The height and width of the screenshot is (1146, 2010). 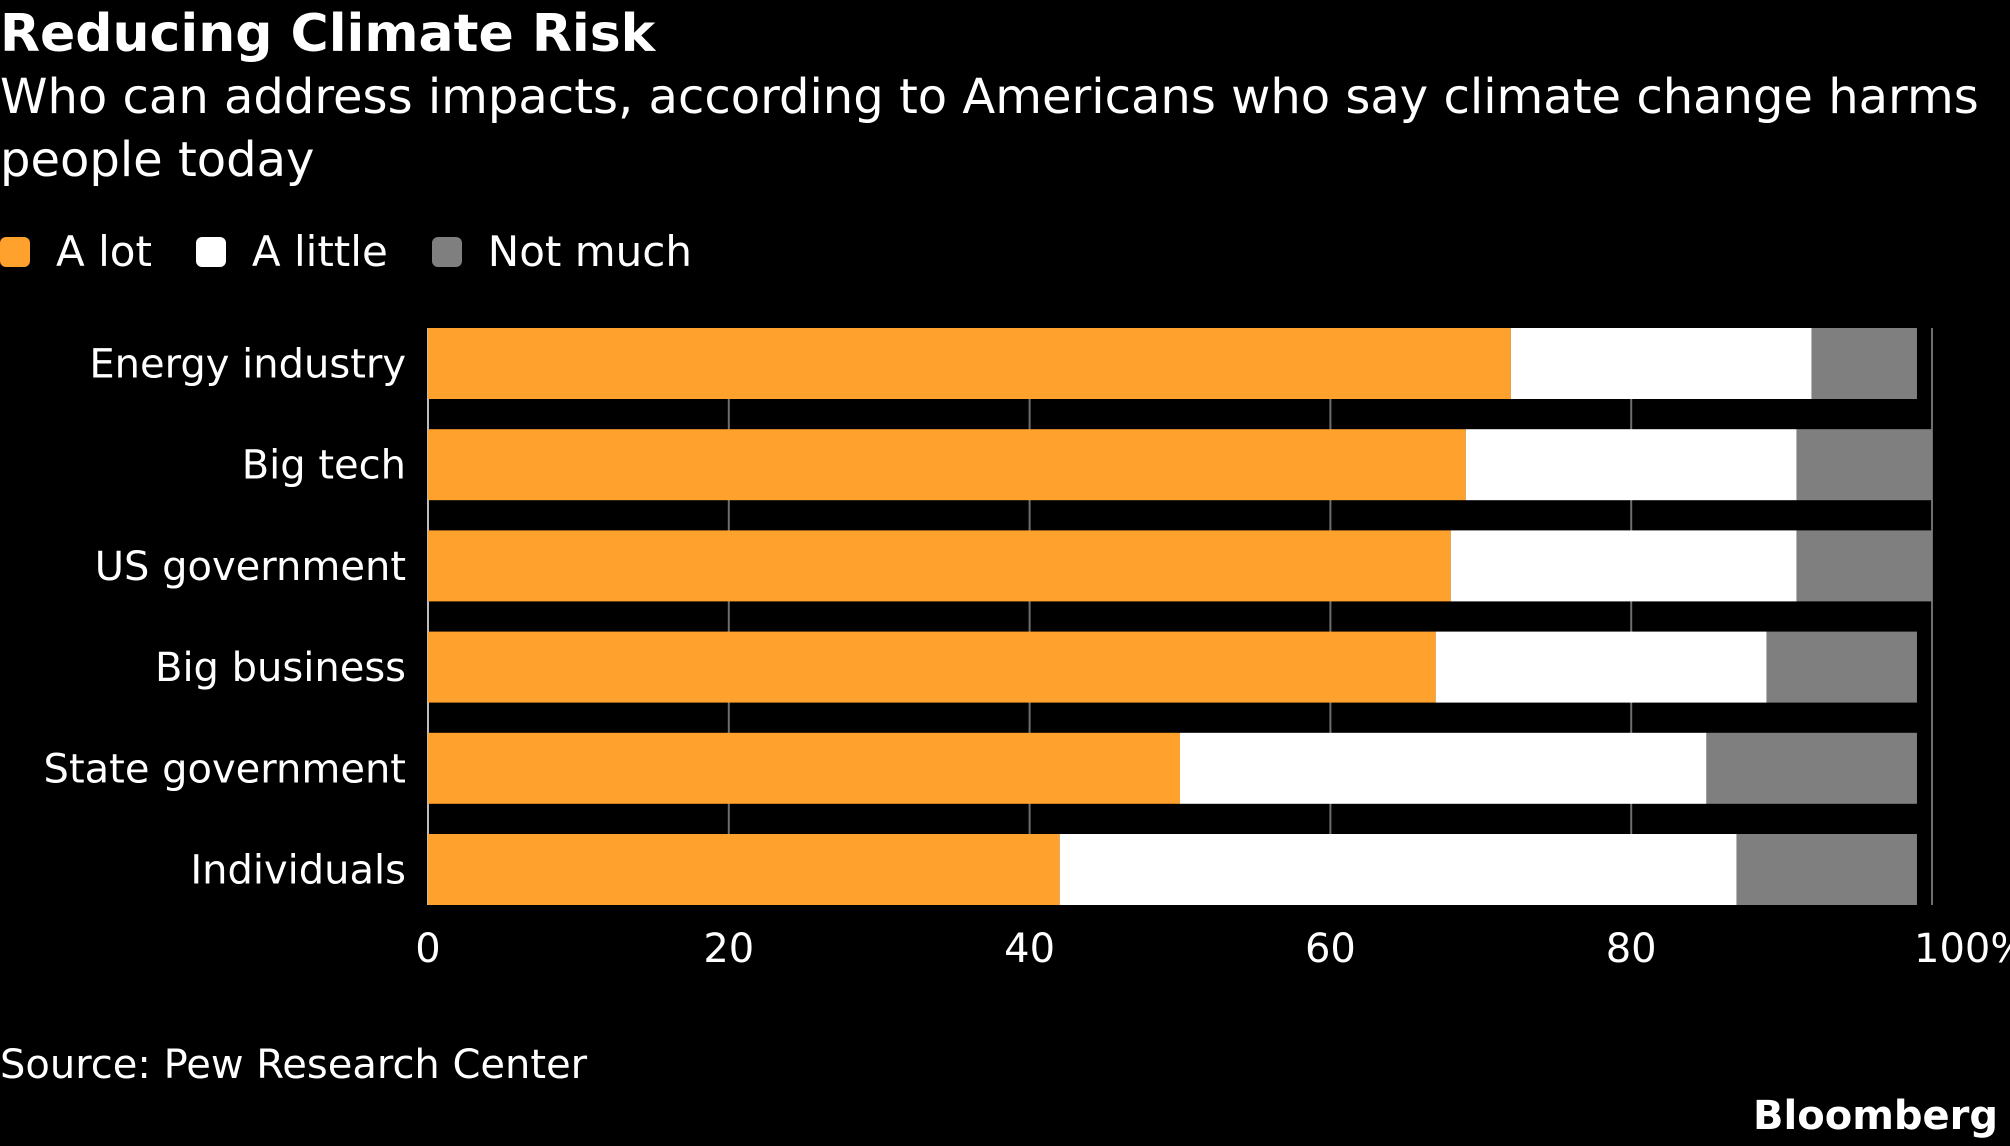 What do you see at coordinates (1864, 363) in the screenshot?
I see `bar-energy-industry-not-much` at bounding box center [1864, 363].